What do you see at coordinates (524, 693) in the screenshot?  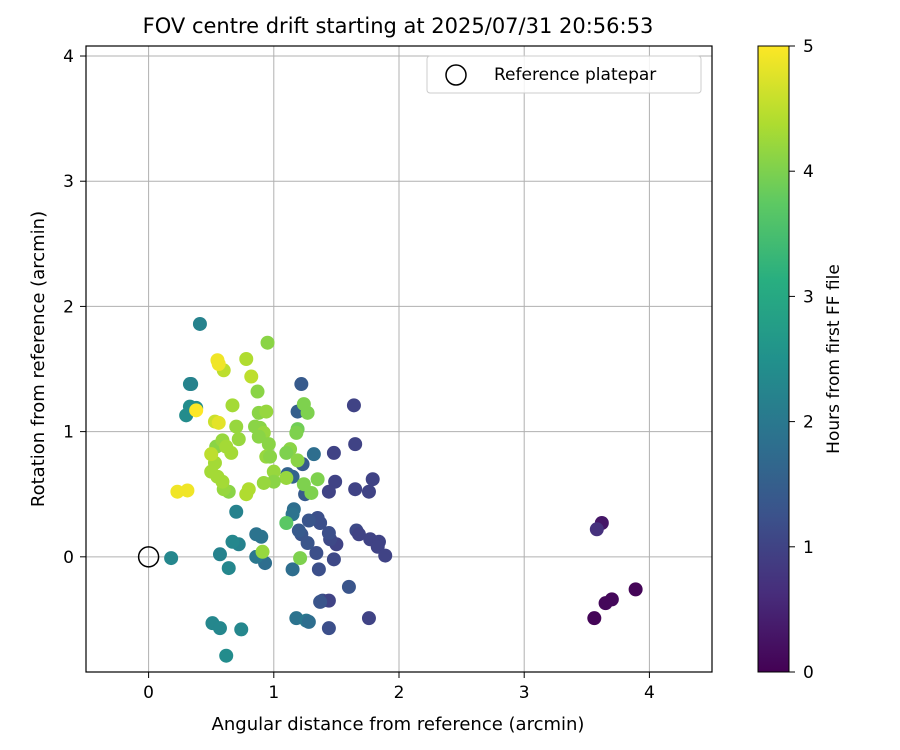 I see `x-tick-label: 3` at bounding box center [524, 693].